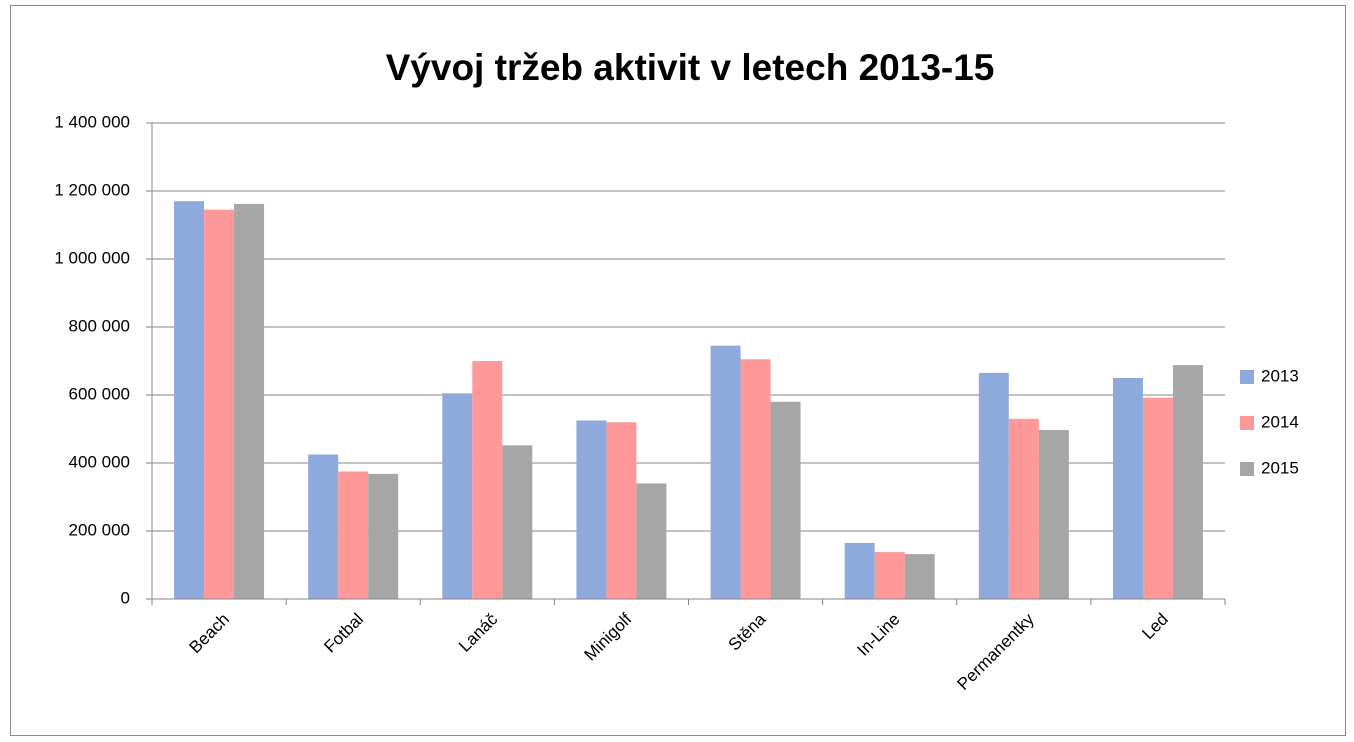  Describe the element at coordinates (690, 67) in the screenshot. I see `chart-title: Vývoj tržeb aktivit v letech 2013-15` at that location.